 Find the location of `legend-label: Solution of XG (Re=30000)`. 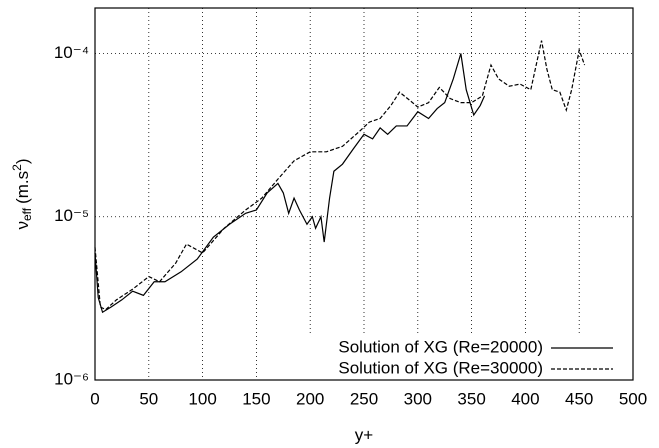

legend-label: Solution of XG (Re=30000) is located at coordinates (440, 367).